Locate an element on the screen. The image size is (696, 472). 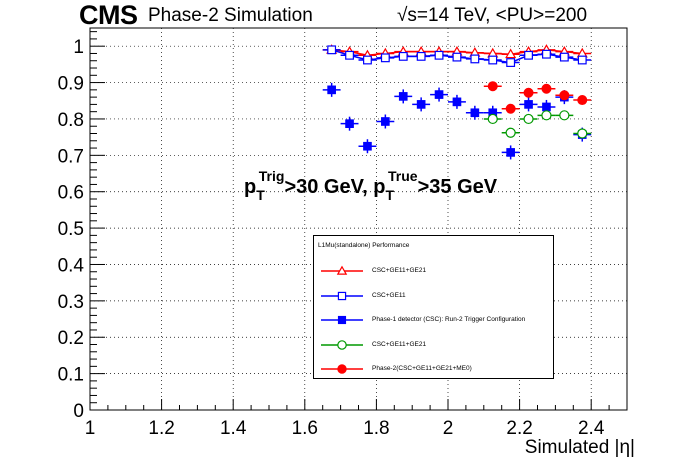
legend-title: L1Mu(standalone) Performance is located at coordinates (364, 245).